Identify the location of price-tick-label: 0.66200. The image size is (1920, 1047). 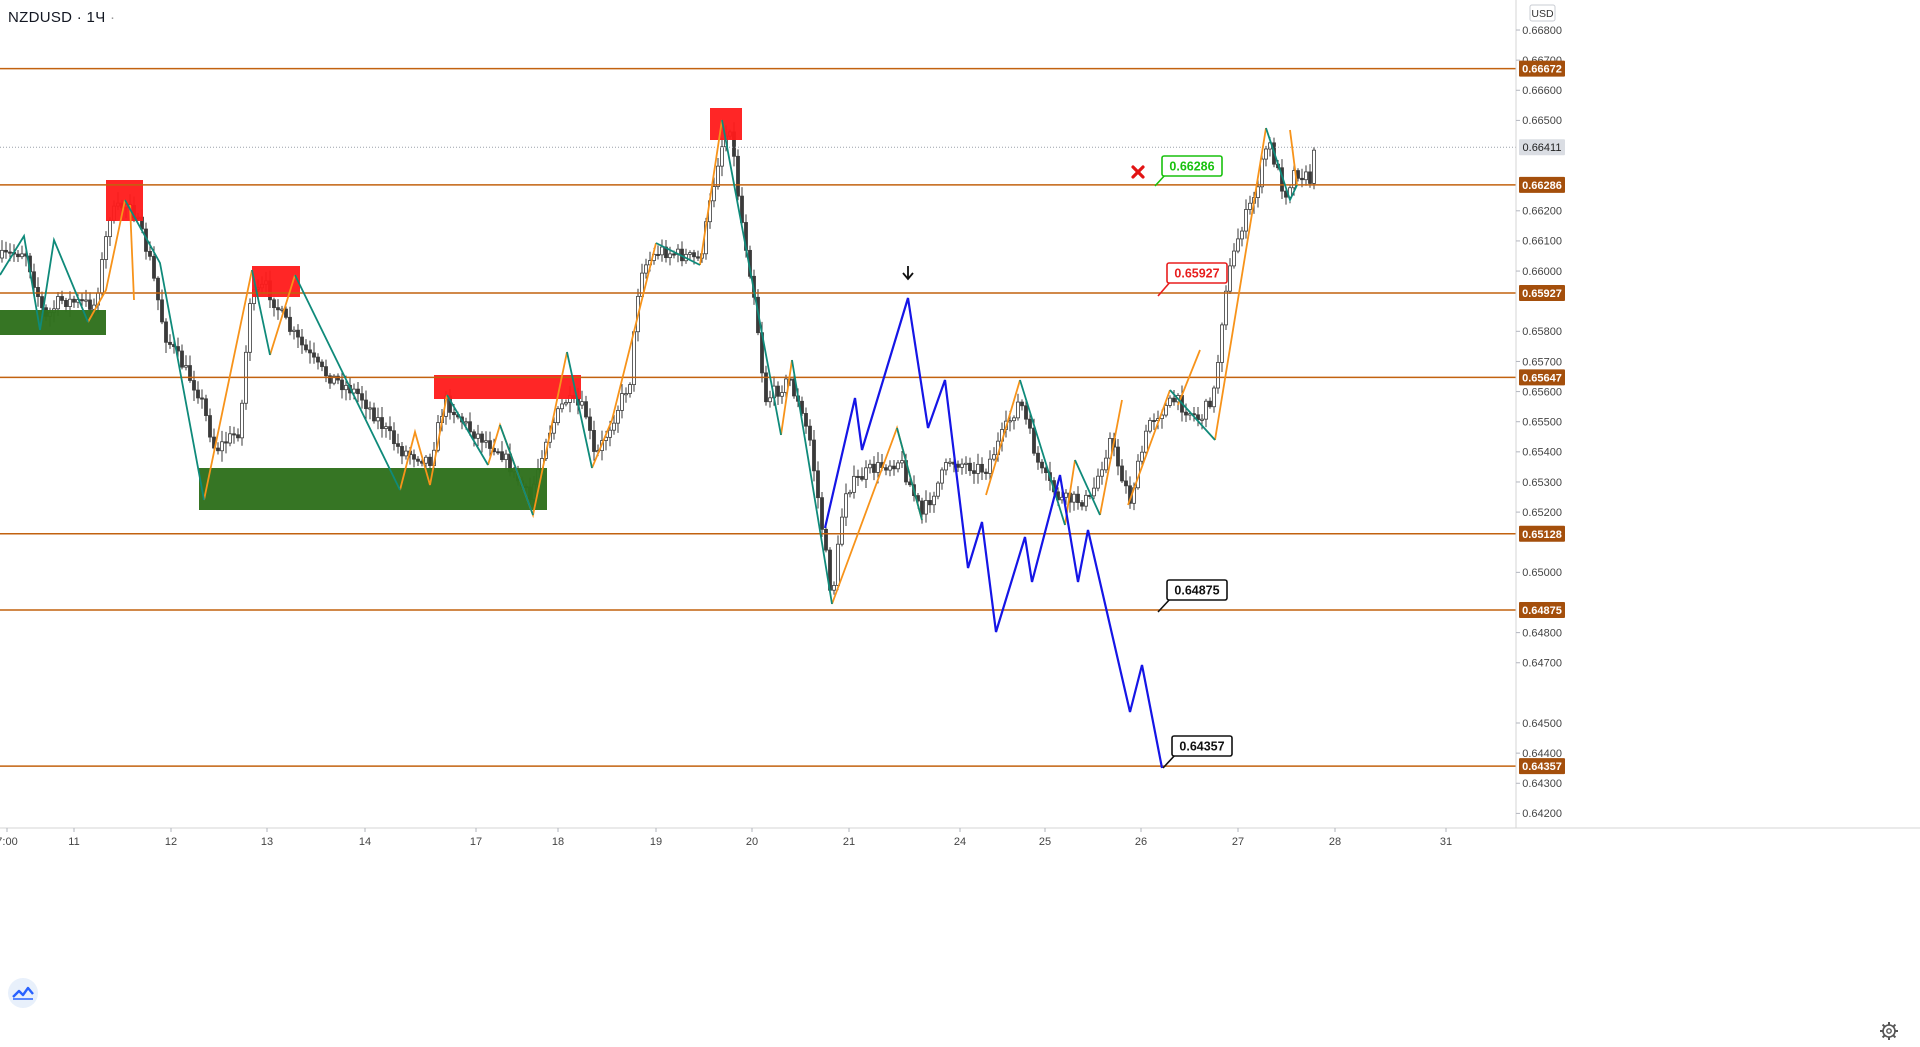
(1542, 212).